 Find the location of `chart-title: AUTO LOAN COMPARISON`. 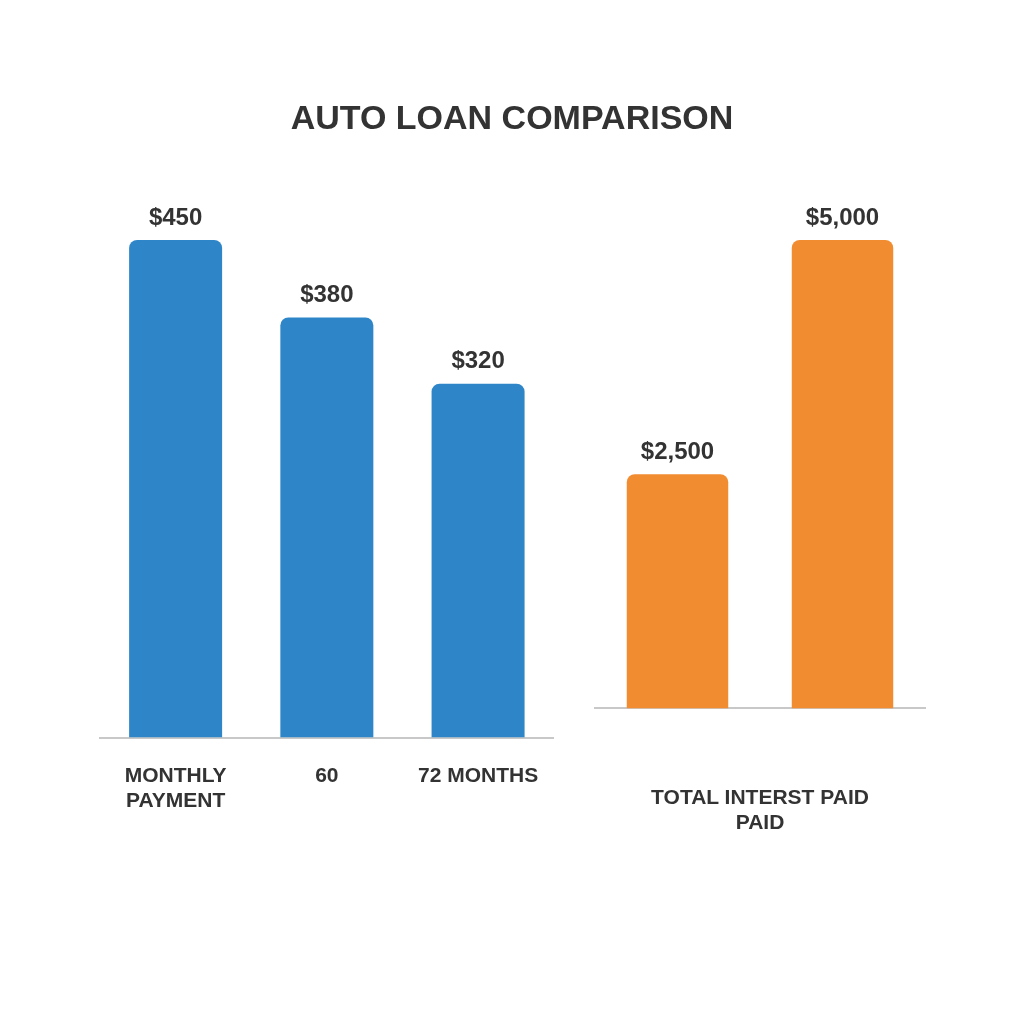

chart-title: AUTO LOAN COMPARISON is located at coordinates (512, 117).